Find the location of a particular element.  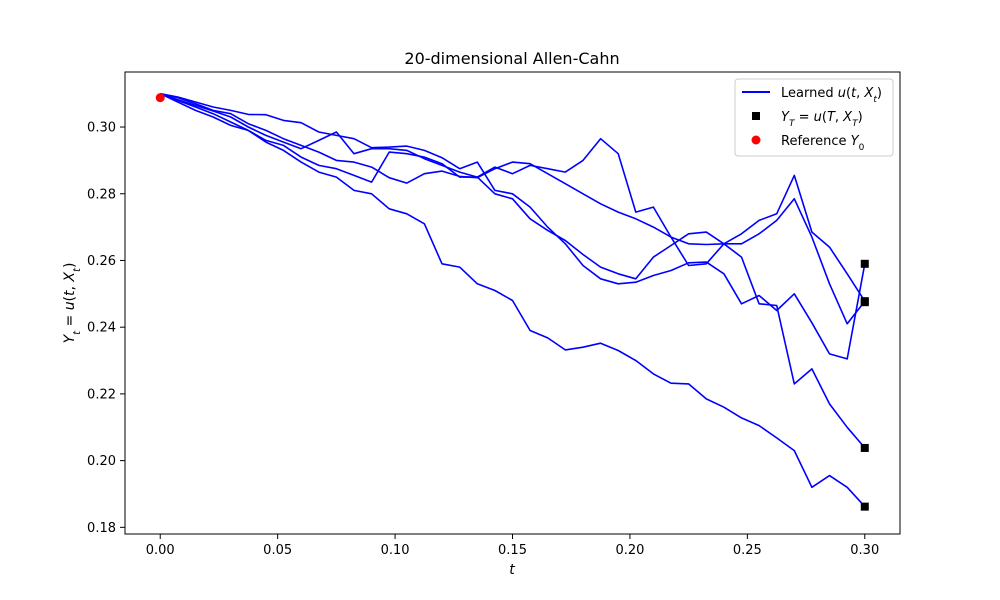

chart-title: 20-dimensional Allen-Cahn is located at coordinates (511, 58).